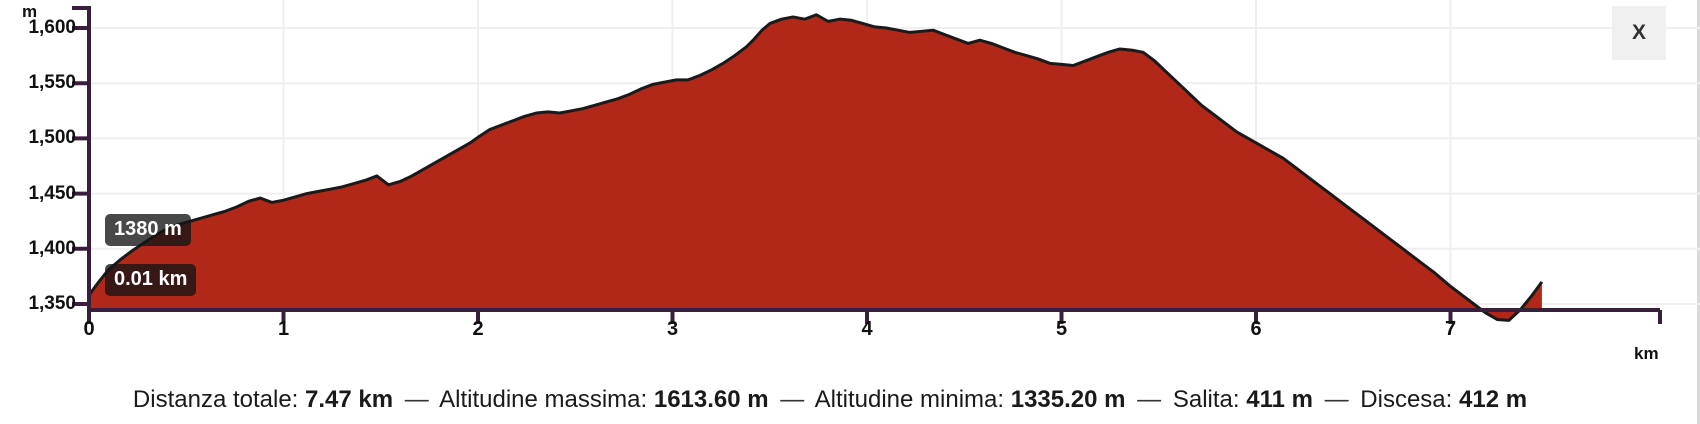 Image resolution: width=1700 pixels, height=424 pixels. Describe the element at coordinates (543, 399) in the screenshot. I see `max-elevation-label: Altitudine massima:` at that location.